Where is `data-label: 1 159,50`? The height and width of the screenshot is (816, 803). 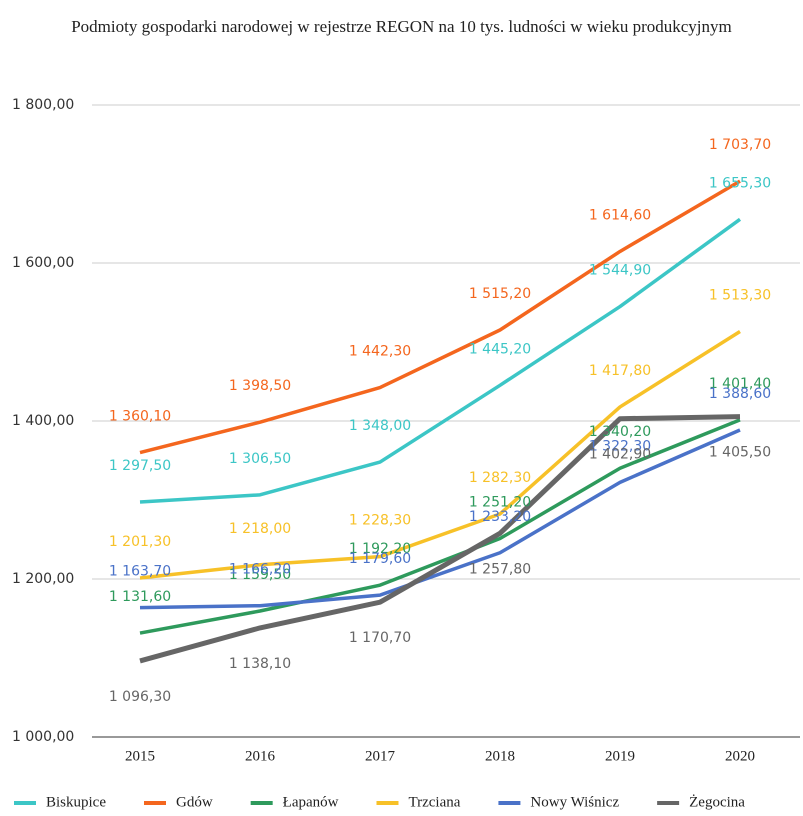 data-label: 1 159,50 is located at coordinates (260, 575).